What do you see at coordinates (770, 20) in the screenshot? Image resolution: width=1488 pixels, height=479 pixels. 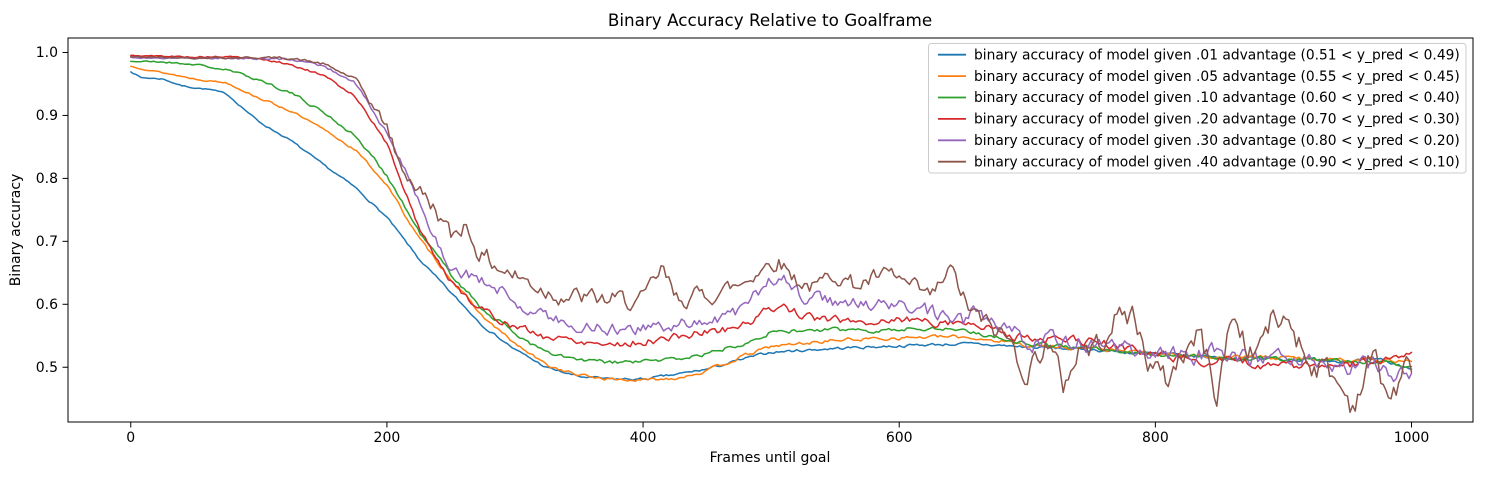 I see `chart-title: Binary Accuracy Relative to Goalframe` at bounding box center [770, 20].